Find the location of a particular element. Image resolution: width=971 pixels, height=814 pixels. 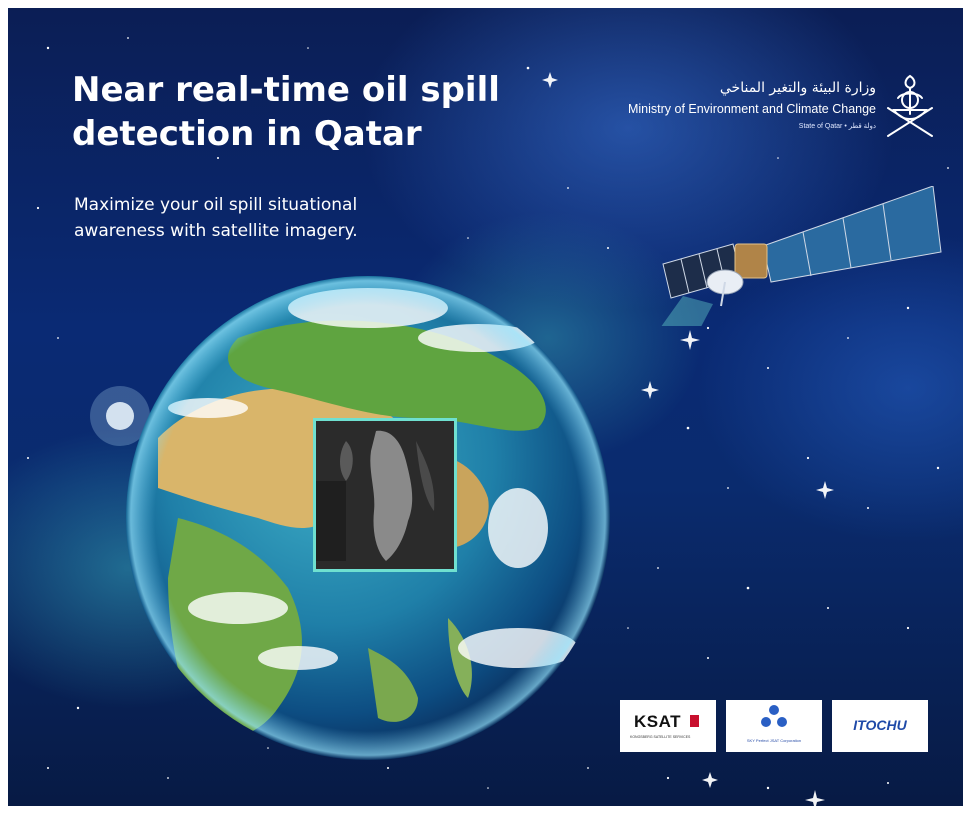

satellite is located at coordinates (801, 256).